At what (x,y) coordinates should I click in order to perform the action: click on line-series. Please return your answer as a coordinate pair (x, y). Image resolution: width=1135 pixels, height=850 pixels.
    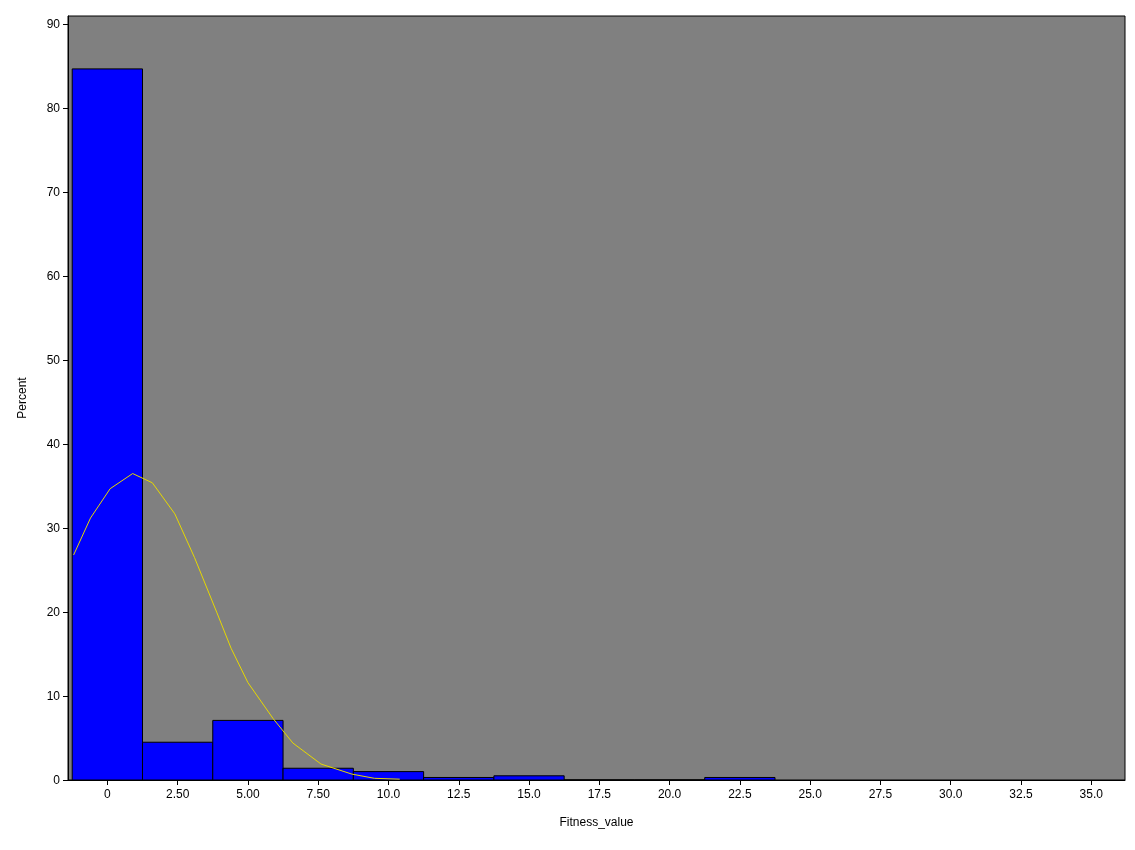
    Looking at the image, I should click on (237, 626).